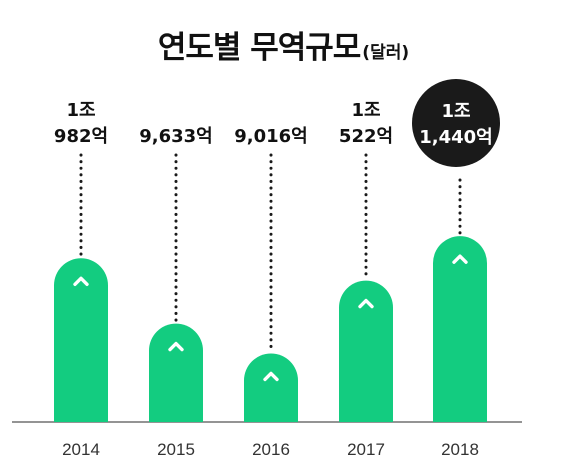  I want to click on data-label-2018-1: 1조, so click(455, 111).